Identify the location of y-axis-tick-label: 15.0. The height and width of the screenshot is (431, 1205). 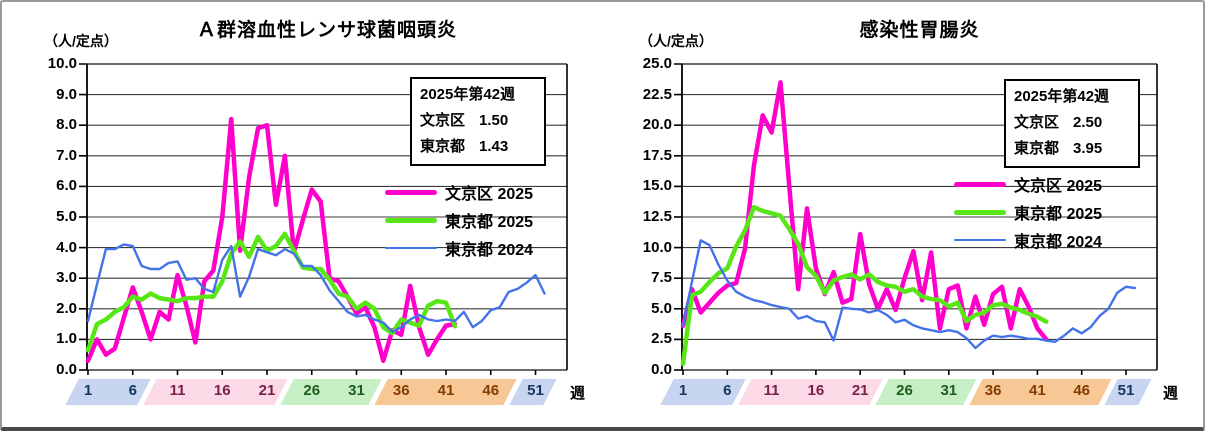
(657, 186).